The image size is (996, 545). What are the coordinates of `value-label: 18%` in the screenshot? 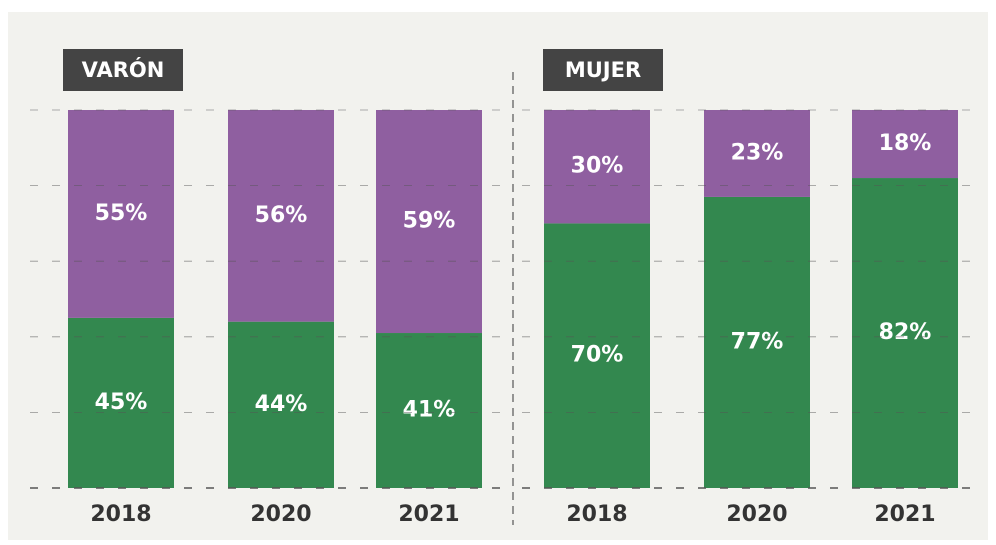 It's located at (905, 143).